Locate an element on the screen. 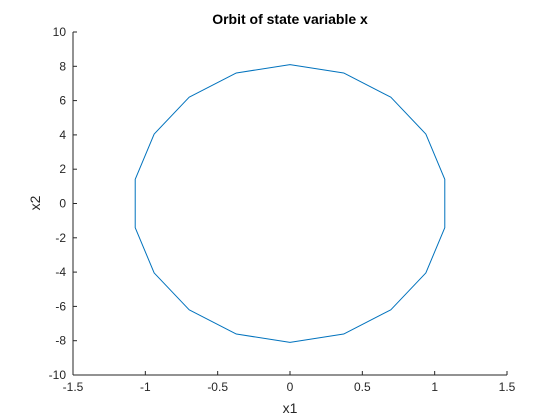 The width and height of the screenshot is (560, 420). y-tick-label: -6 is located at coordinates (60, 306).